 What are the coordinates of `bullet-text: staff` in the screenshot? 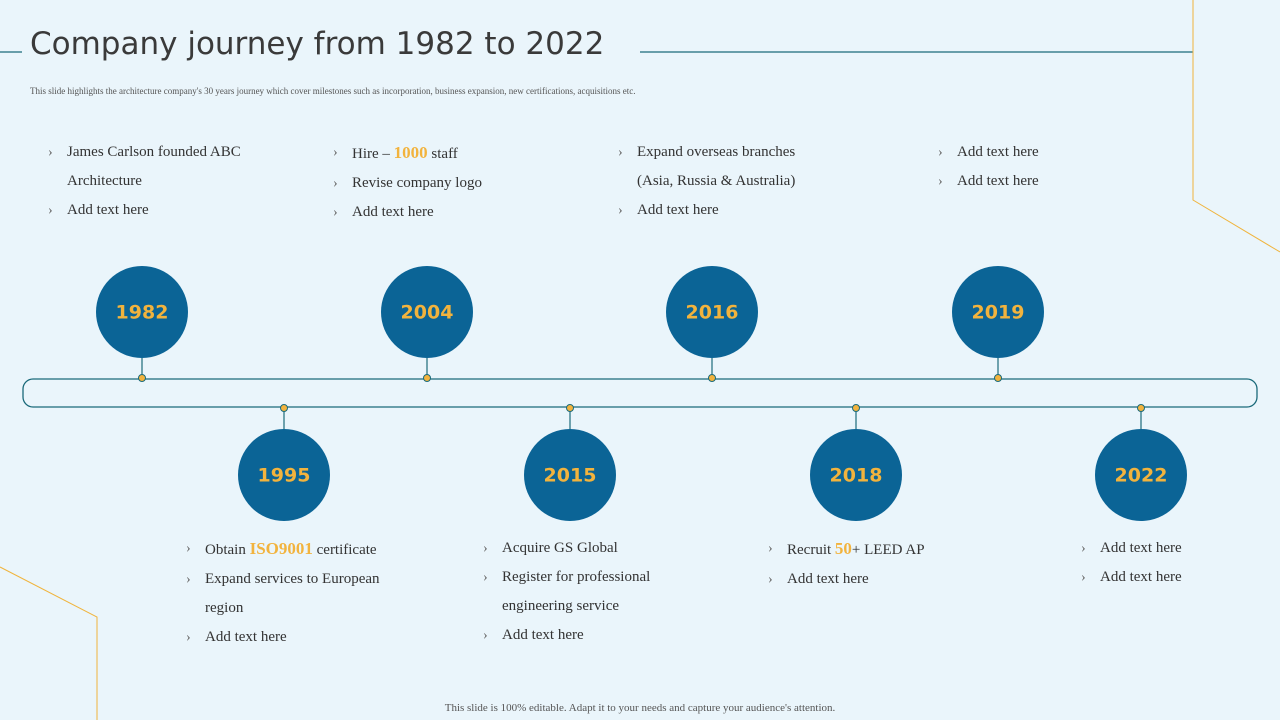 It's located at (444, 154).